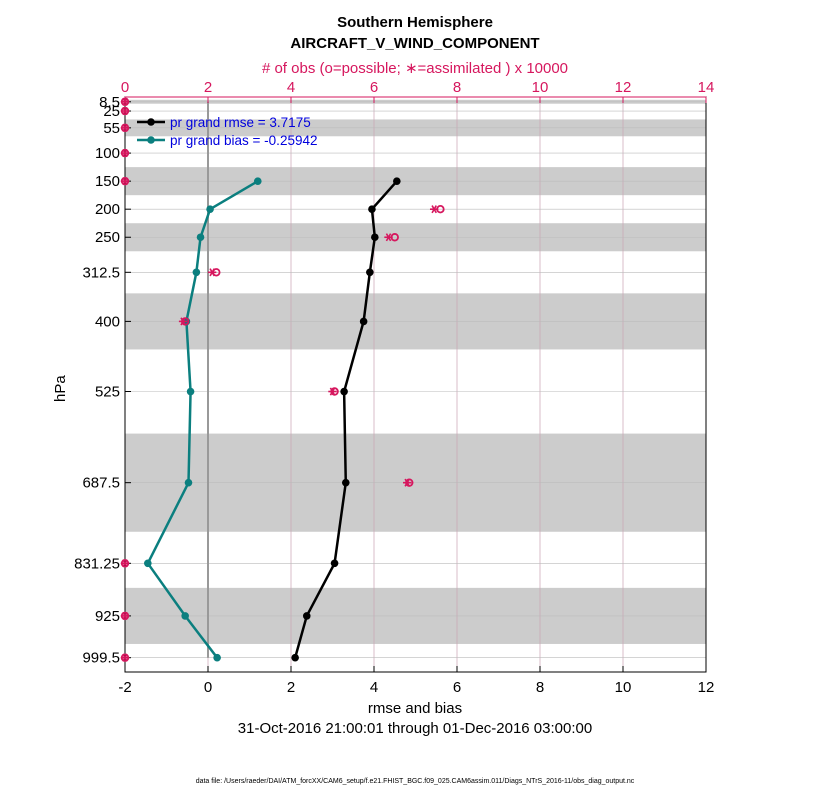 Image resolution: width=830 pixels, height=800 pixels. What do you see at coordinates (101, 658) in the screenshot?
I see `y-tick-label: 999.5` at bounding box center [101, 658].